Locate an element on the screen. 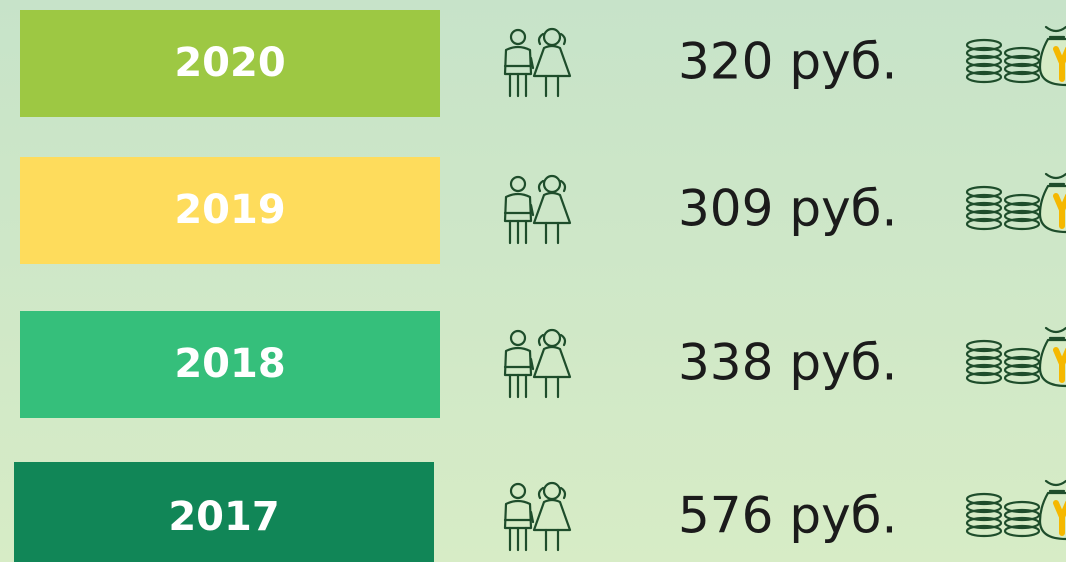 The image size is (1066, 562). amount-label: 320 руб. is located at coordinates (787, 62).